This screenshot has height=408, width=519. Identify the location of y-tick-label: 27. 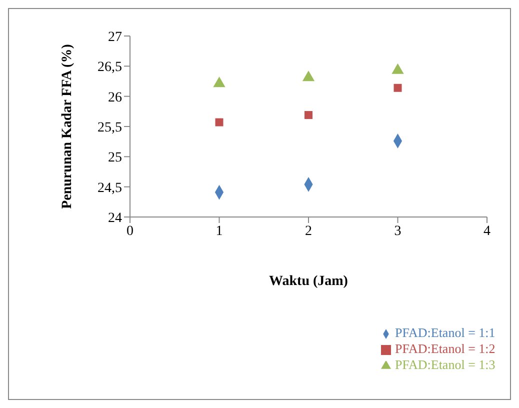
(115, 37).